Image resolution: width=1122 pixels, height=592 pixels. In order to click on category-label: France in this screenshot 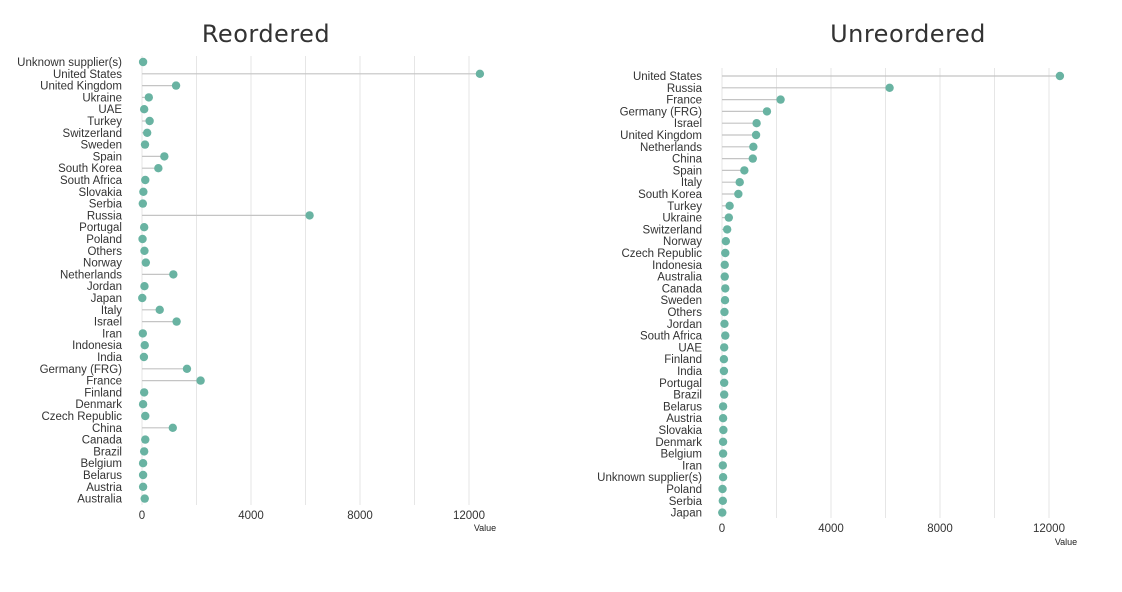, I will do `click(684, 101)`.